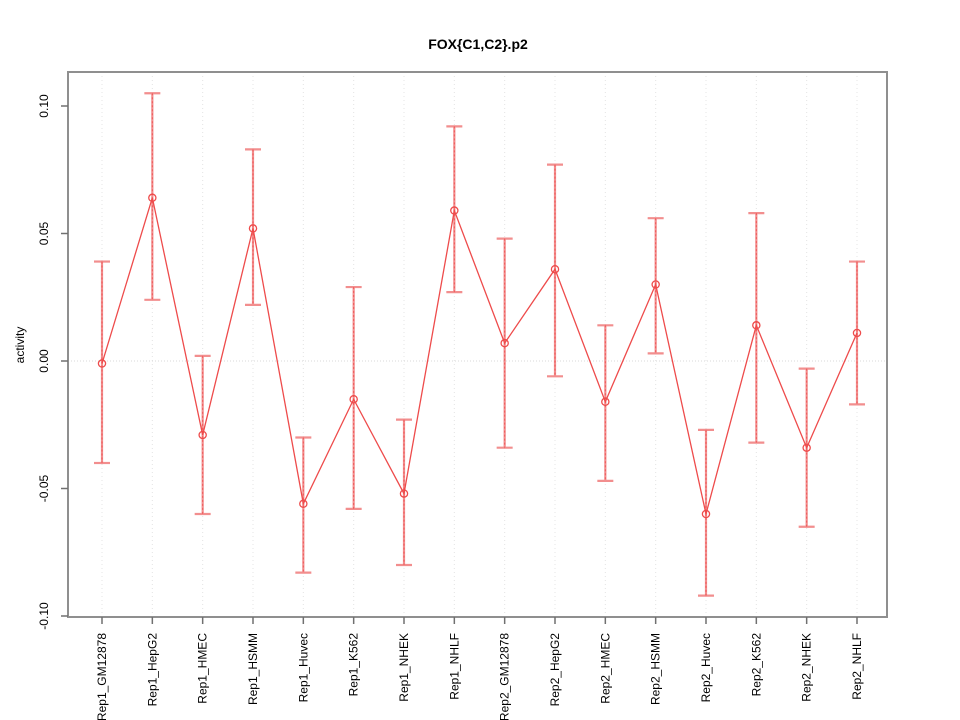 The width and height of the screenshot is (960, 720). Describe the element at coordinates (44, 489) in the screenshot. I see `y-tick-label: -0.05` at that location.